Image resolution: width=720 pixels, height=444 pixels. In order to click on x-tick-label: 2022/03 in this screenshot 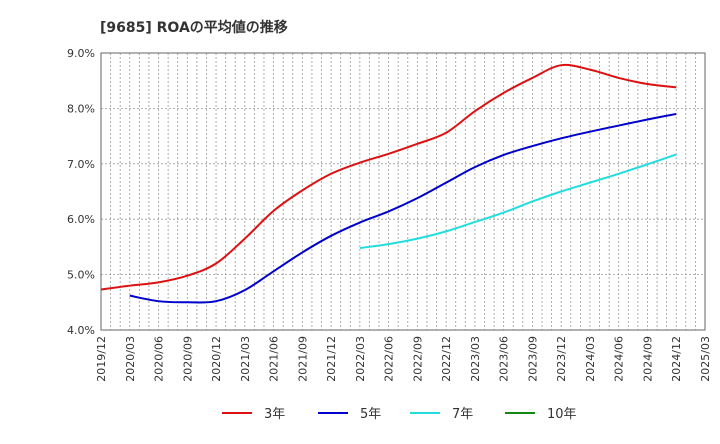, I will do `click(360, 359)`.